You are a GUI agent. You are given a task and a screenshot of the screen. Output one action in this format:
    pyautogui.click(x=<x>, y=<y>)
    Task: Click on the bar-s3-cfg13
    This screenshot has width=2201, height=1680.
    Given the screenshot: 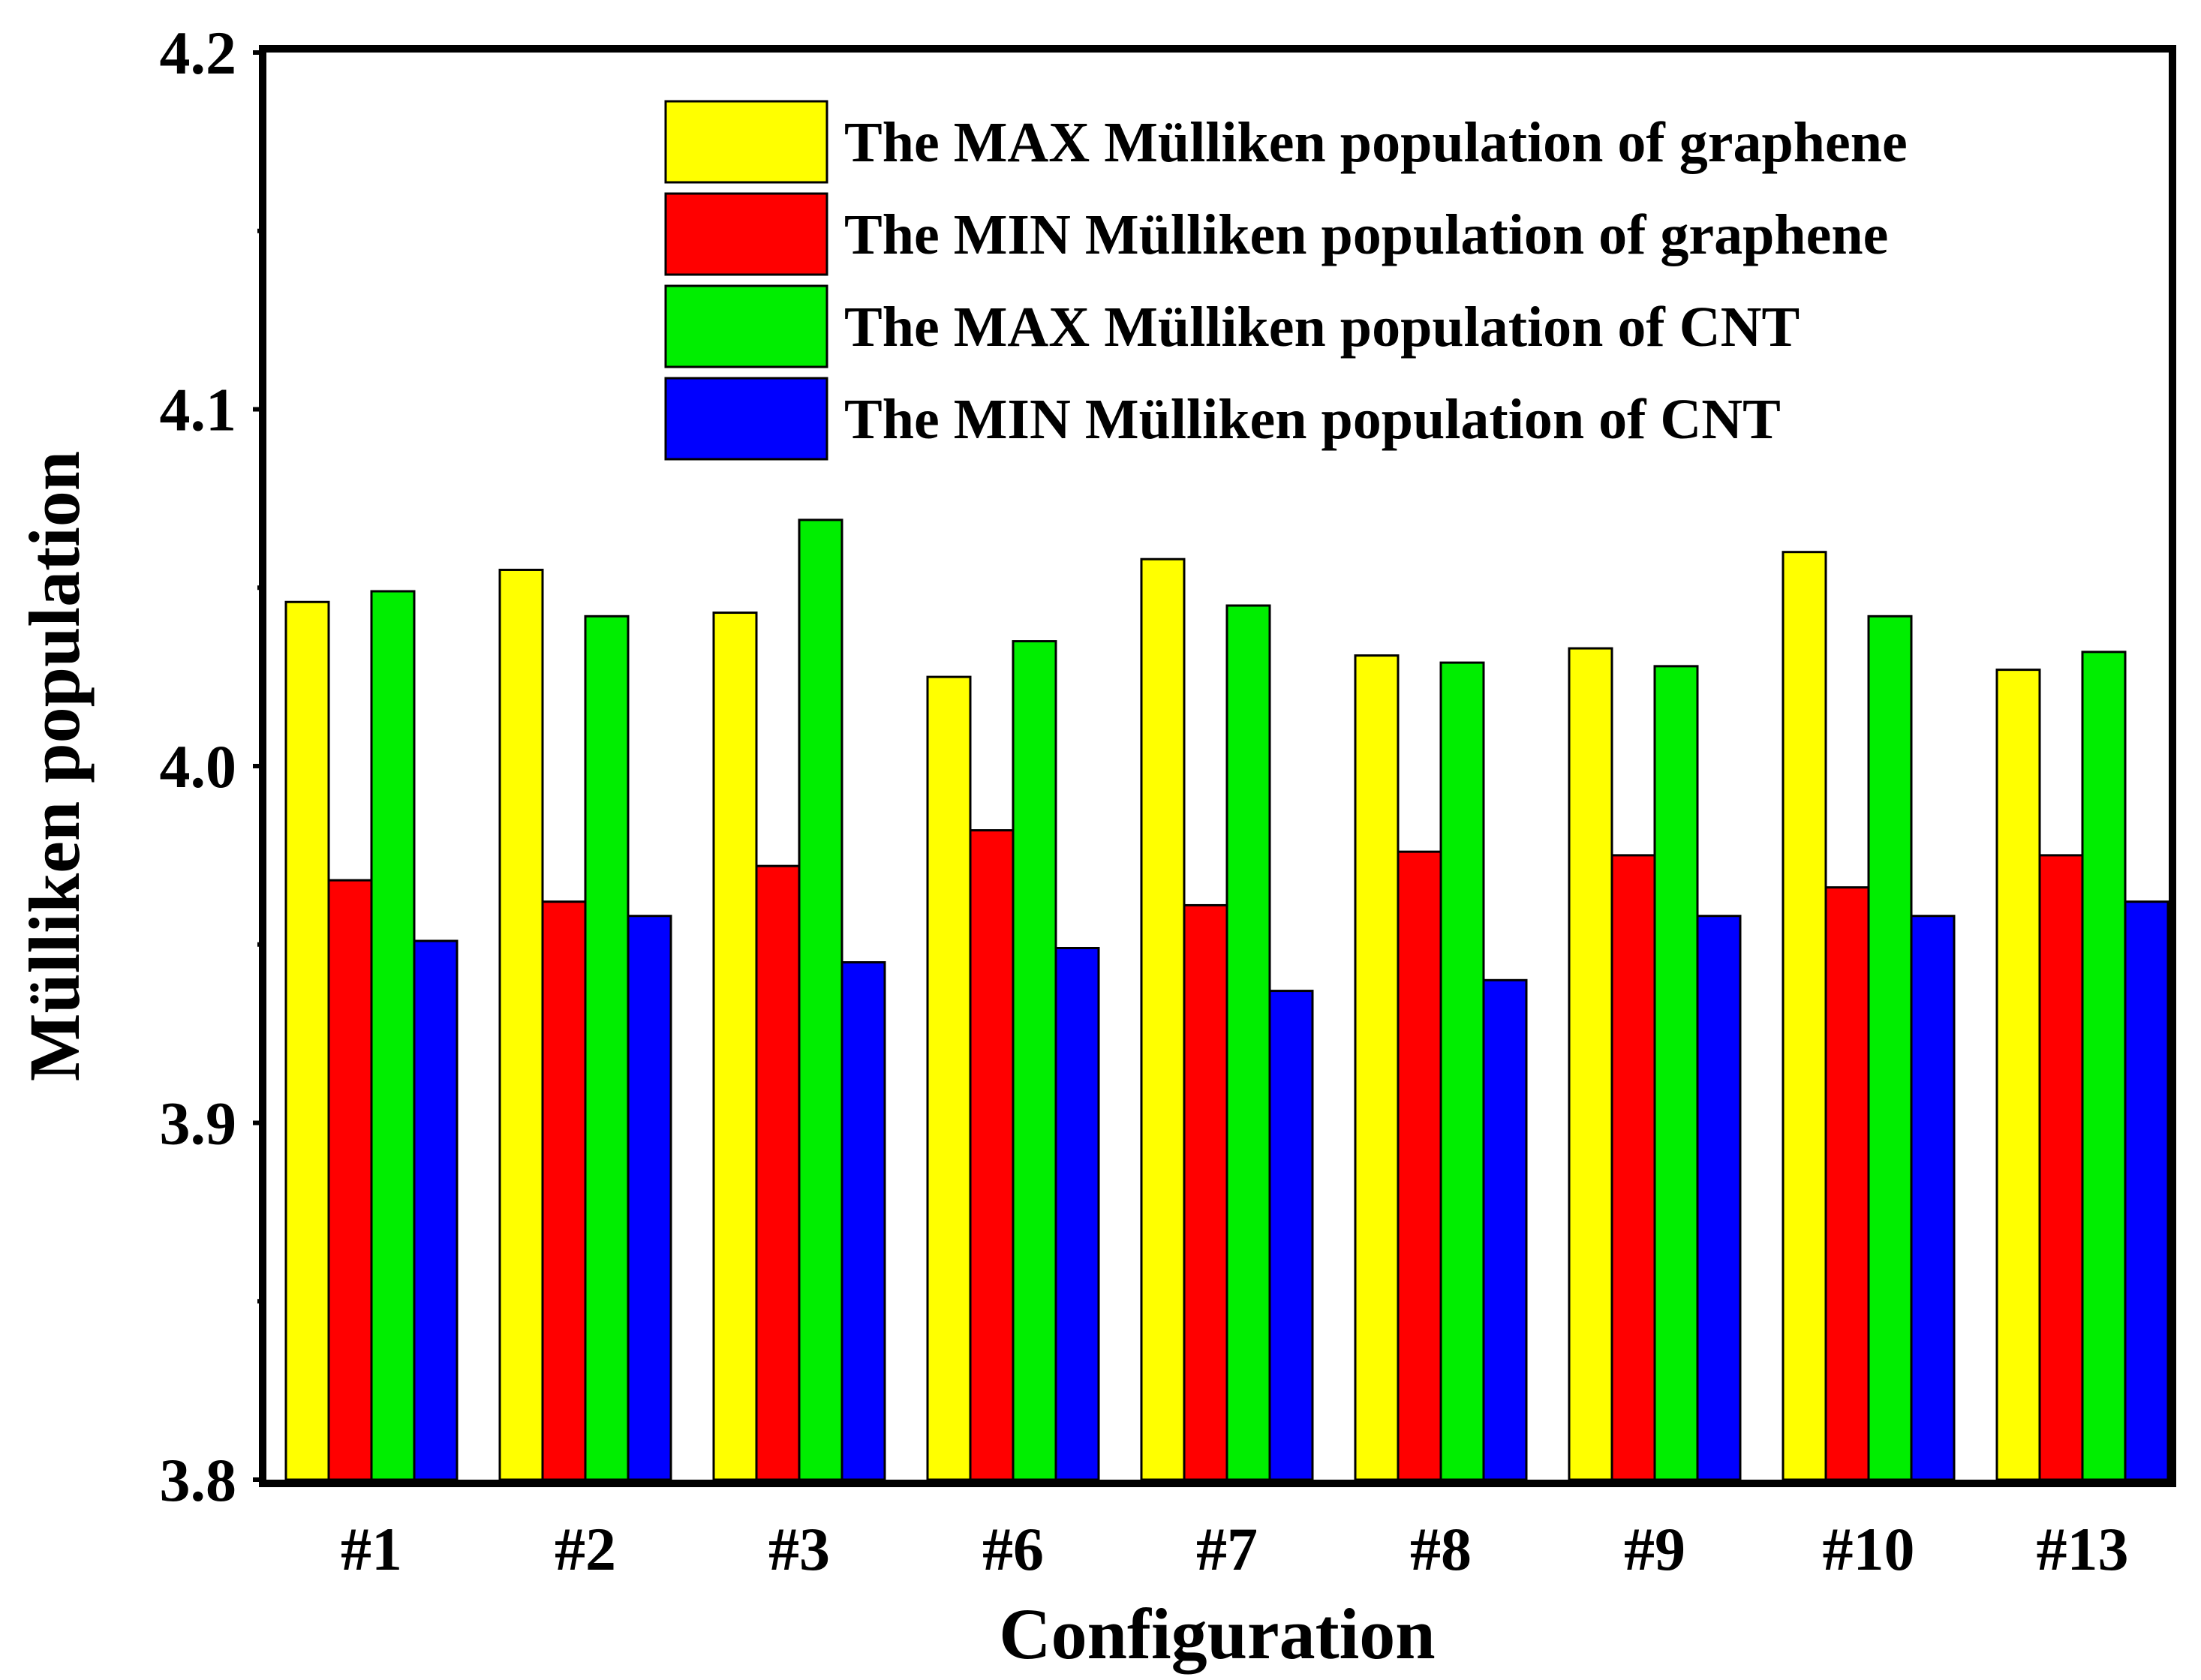 What is the action you would take?
    pyautogui.click(x=2104, y=1066)
    